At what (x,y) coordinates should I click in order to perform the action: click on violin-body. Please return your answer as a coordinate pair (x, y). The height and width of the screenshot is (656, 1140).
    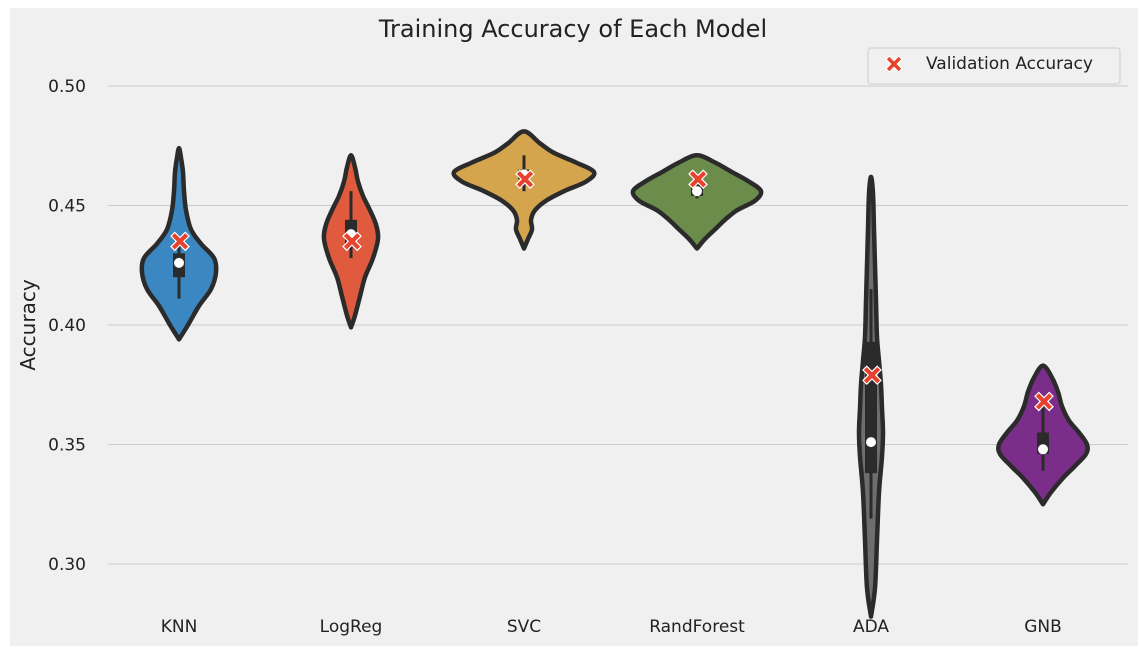
    Looking at the image, I should click on (697, 202).